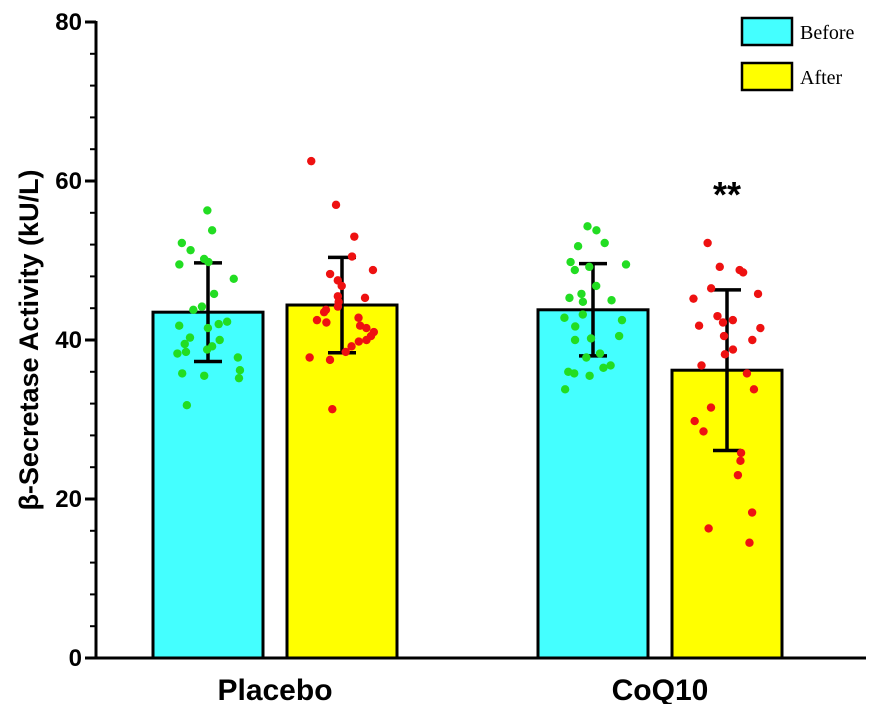 This screenshot has width=870, height=704. What do you see at coordinates (68, 22) in the screenshot?
I see `y-tick-label: 80` at bounding box center [68, 22].